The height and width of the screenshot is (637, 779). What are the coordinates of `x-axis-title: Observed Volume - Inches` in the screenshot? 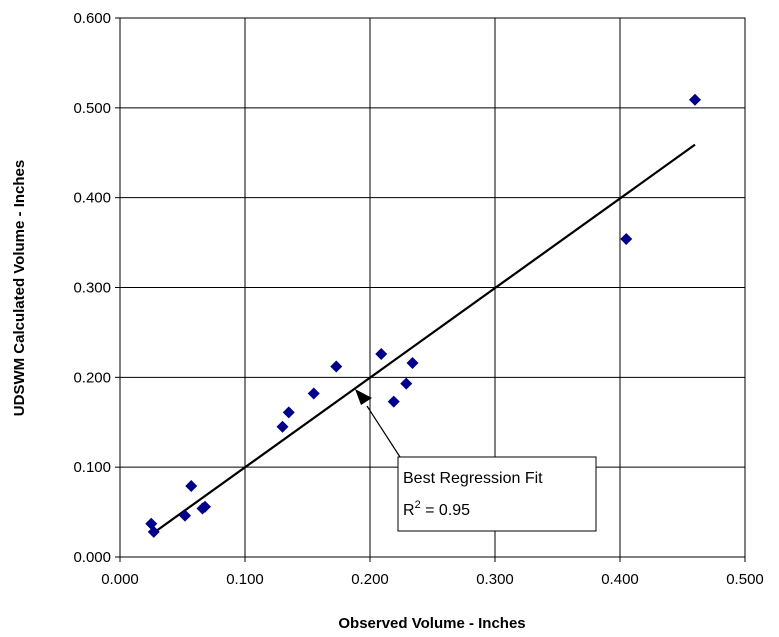 It's located at (431, 623).